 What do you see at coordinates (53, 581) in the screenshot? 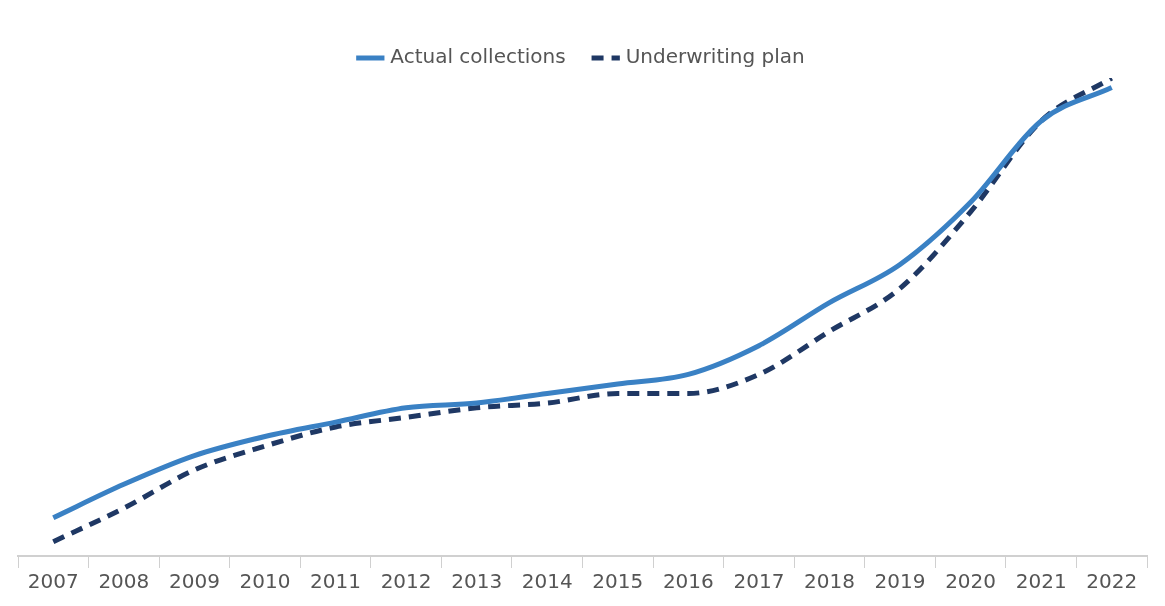
I see `x-tick-label: 2007` at bounding box center [53, 581].